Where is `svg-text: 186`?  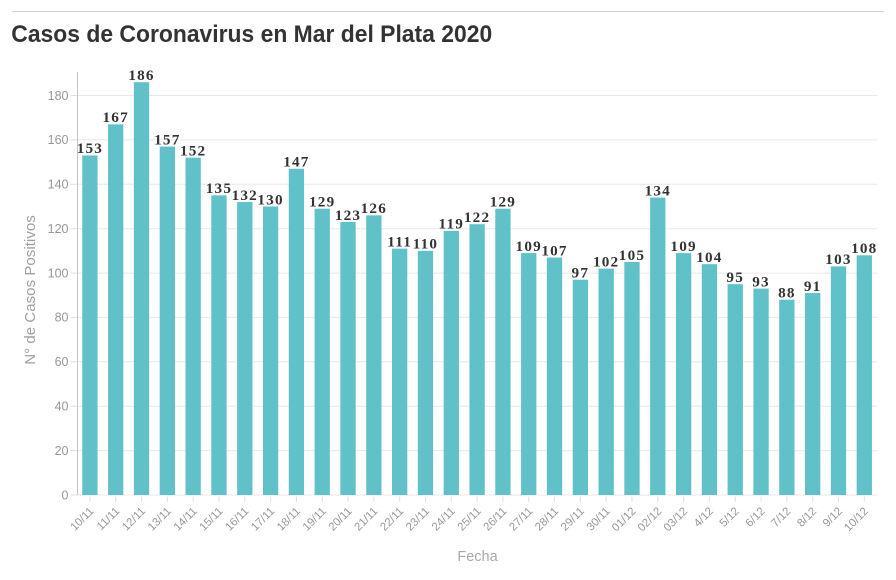
svg-text: 186 is located at coordinates (141, 75).